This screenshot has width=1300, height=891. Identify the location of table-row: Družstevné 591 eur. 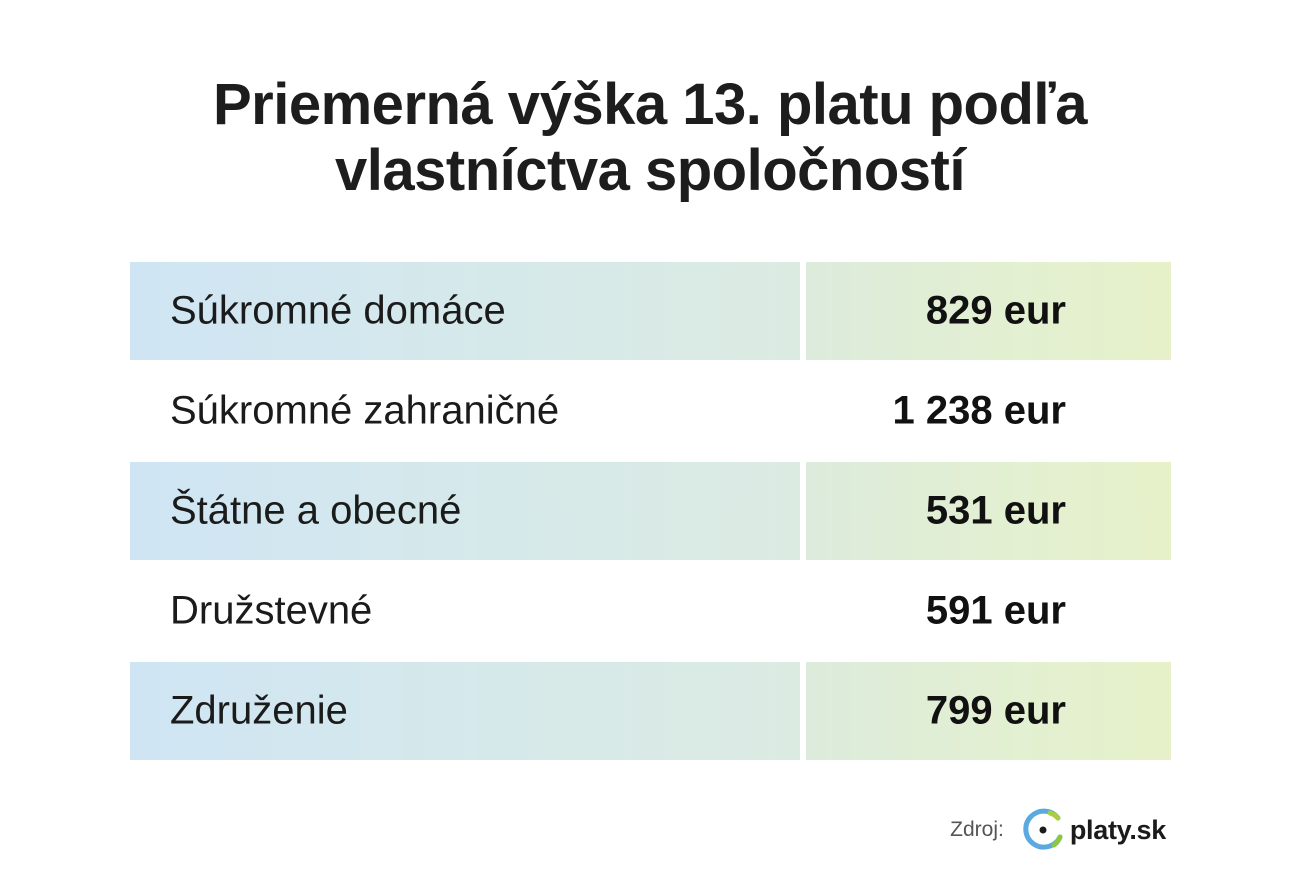
(650, 611).